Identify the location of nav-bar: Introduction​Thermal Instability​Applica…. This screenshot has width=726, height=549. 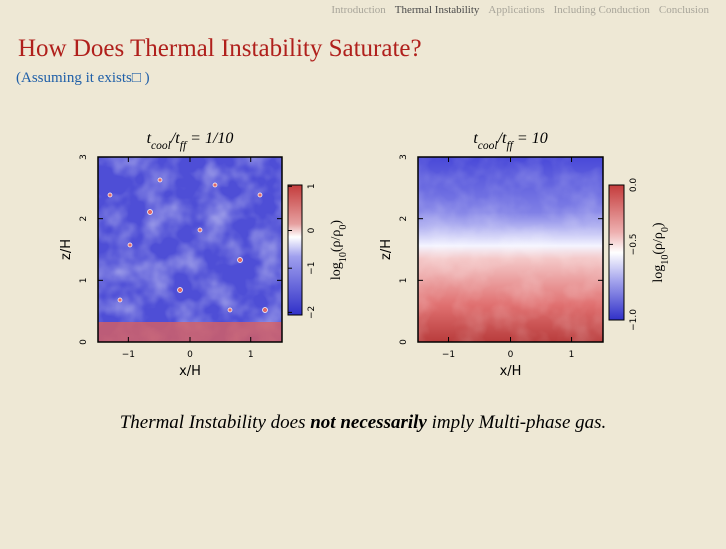
(520, 10).